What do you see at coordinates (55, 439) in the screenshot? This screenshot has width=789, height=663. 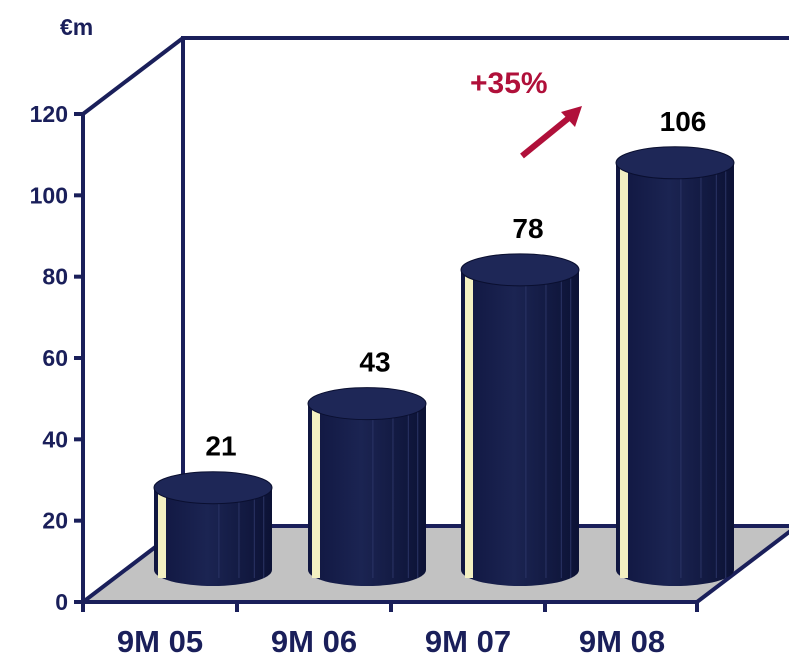 I see `y-tick-label: 40` at bounding box center [55, 439].